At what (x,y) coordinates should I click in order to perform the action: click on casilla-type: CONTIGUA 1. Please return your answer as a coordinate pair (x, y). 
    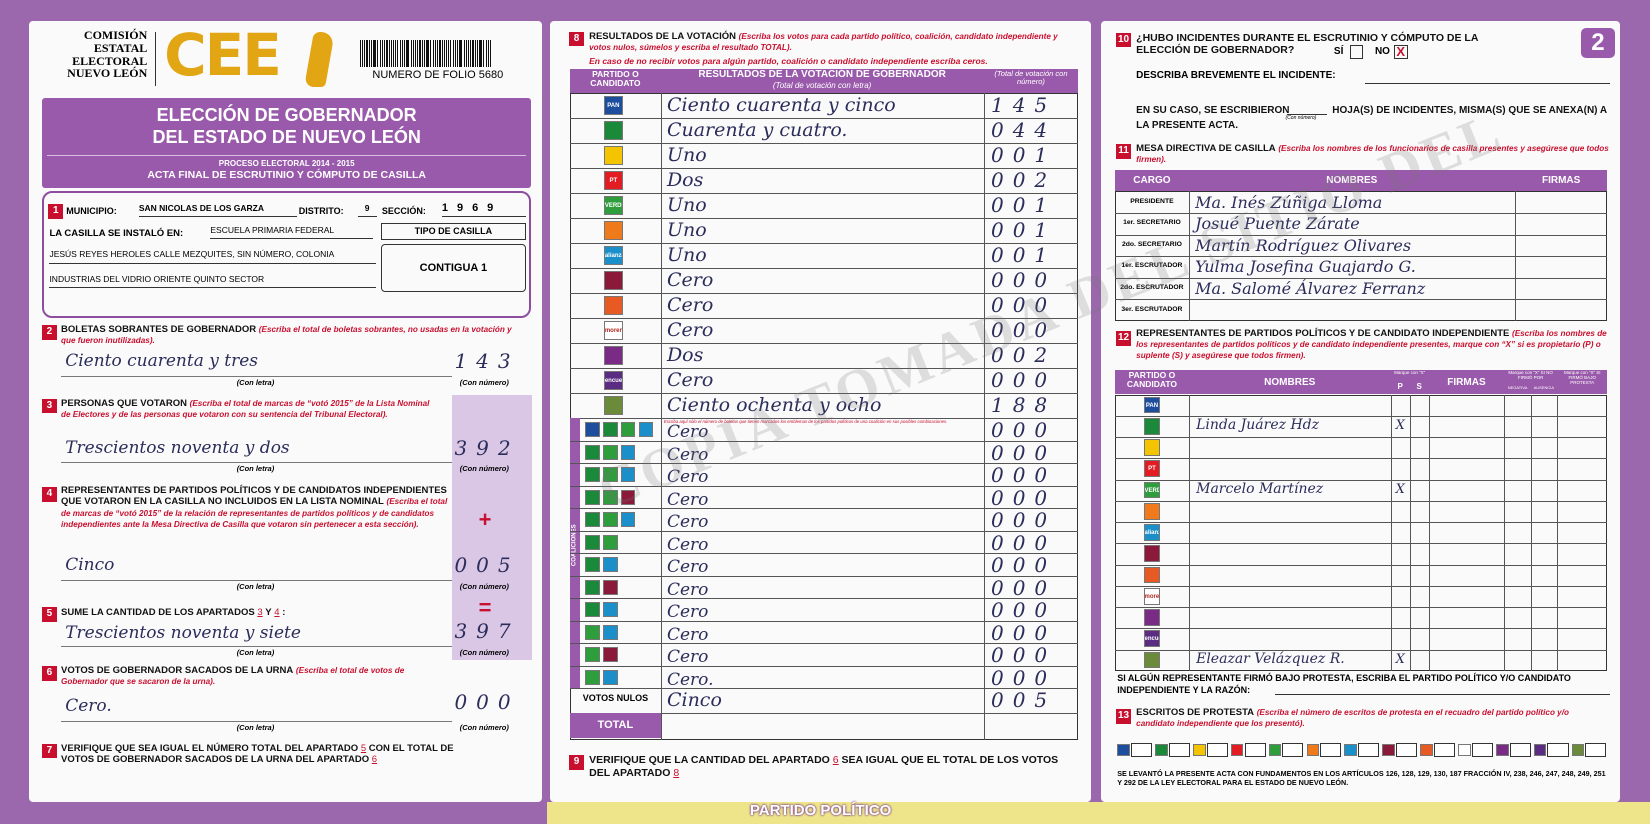
    Looking at the image, I should click on (453, 268).